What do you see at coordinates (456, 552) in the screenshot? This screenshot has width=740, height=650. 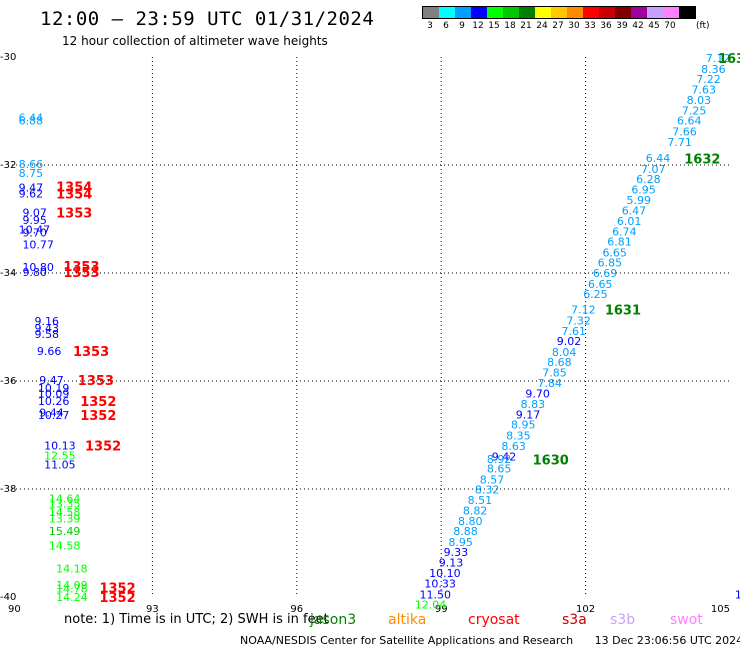 I see `wave-height-label: 9.33` at bounding box center [456, 552].